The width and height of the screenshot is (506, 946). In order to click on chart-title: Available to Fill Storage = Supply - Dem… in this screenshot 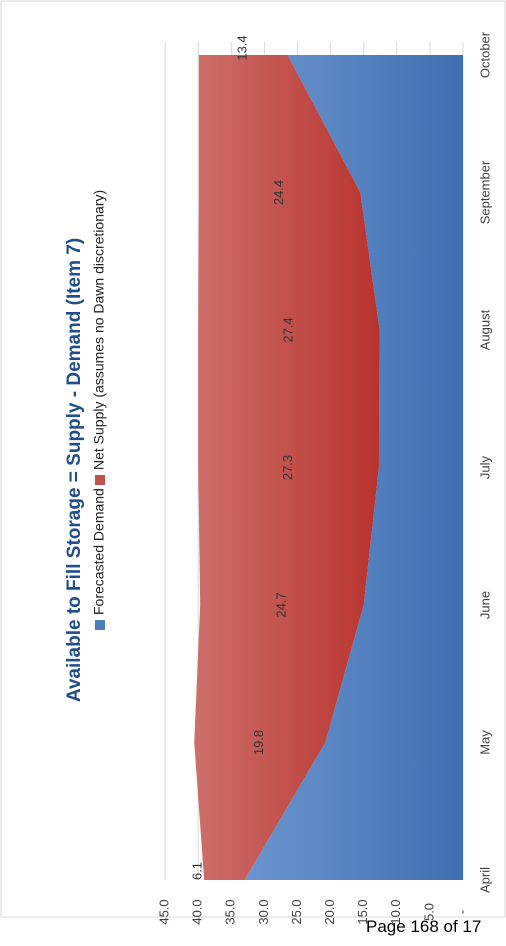, I will do `click(74, 470)`.